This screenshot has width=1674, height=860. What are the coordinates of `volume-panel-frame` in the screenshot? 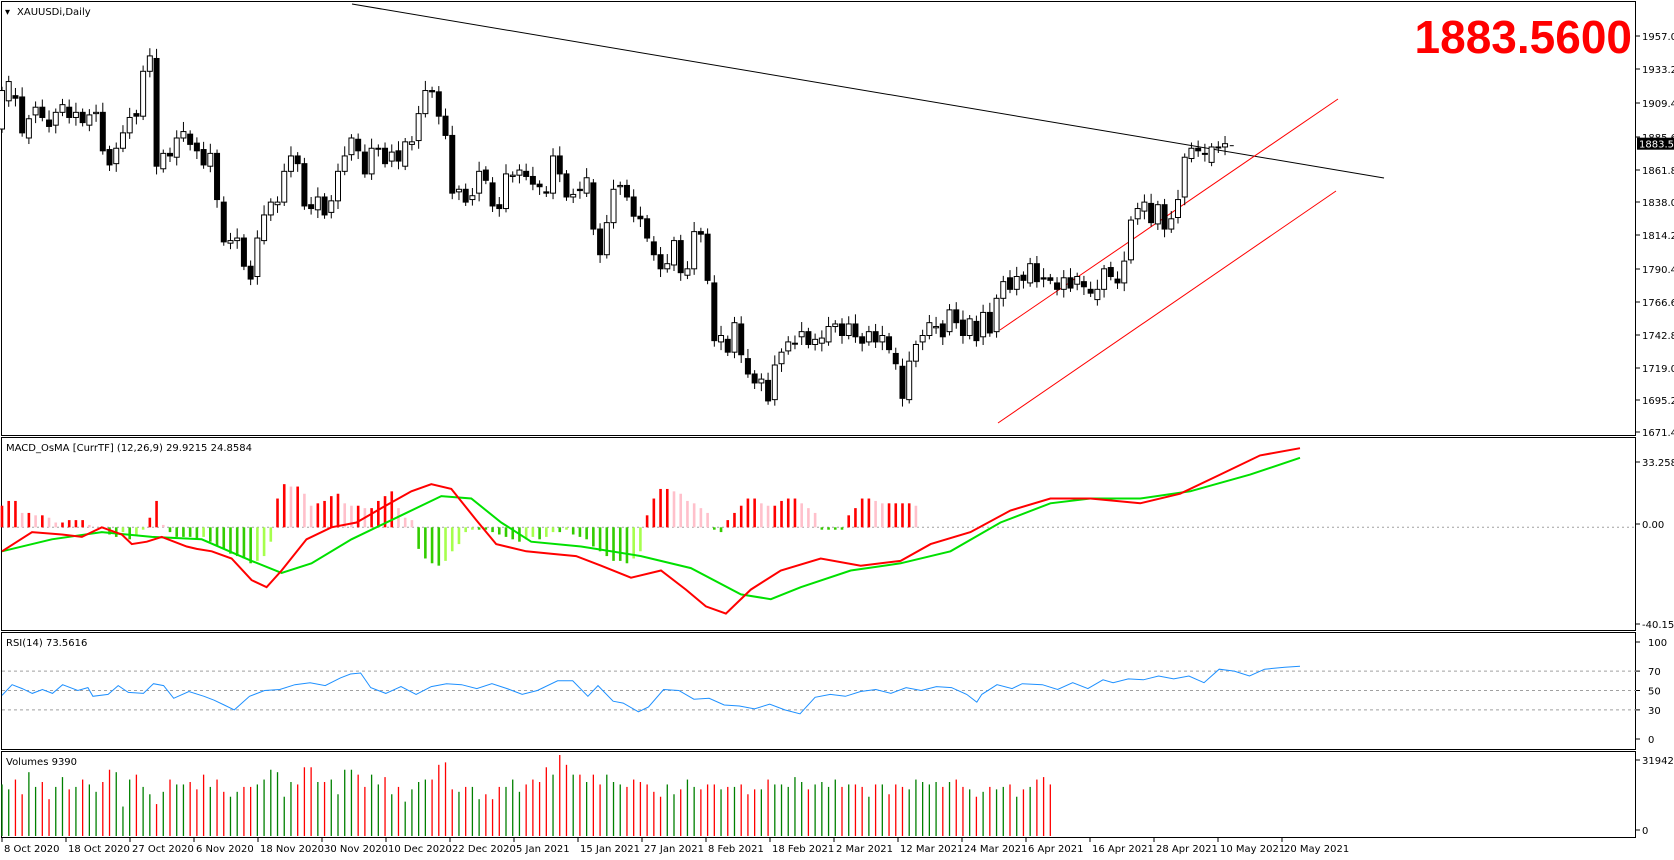 It's located at (818, 794).